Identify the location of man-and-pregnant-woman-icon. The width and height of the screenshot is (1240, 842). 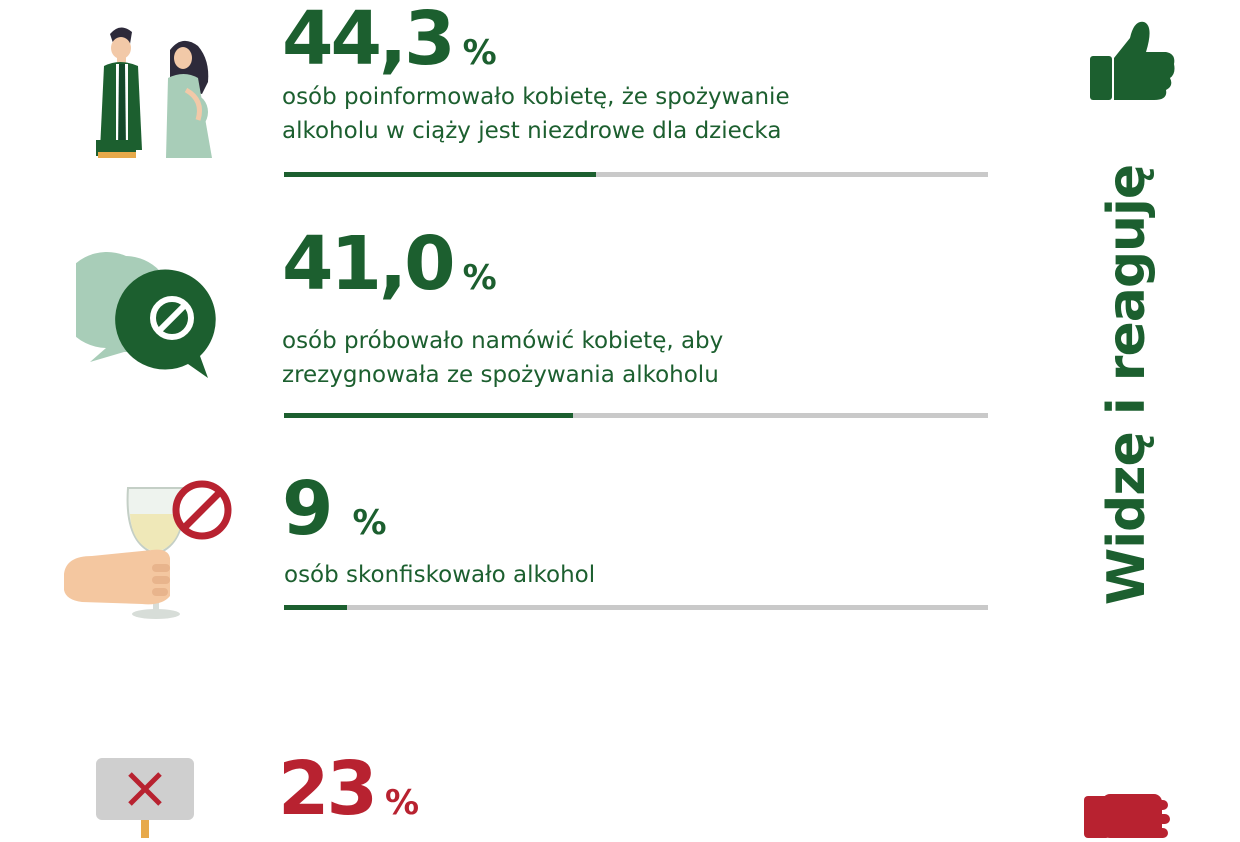
(153, 91).